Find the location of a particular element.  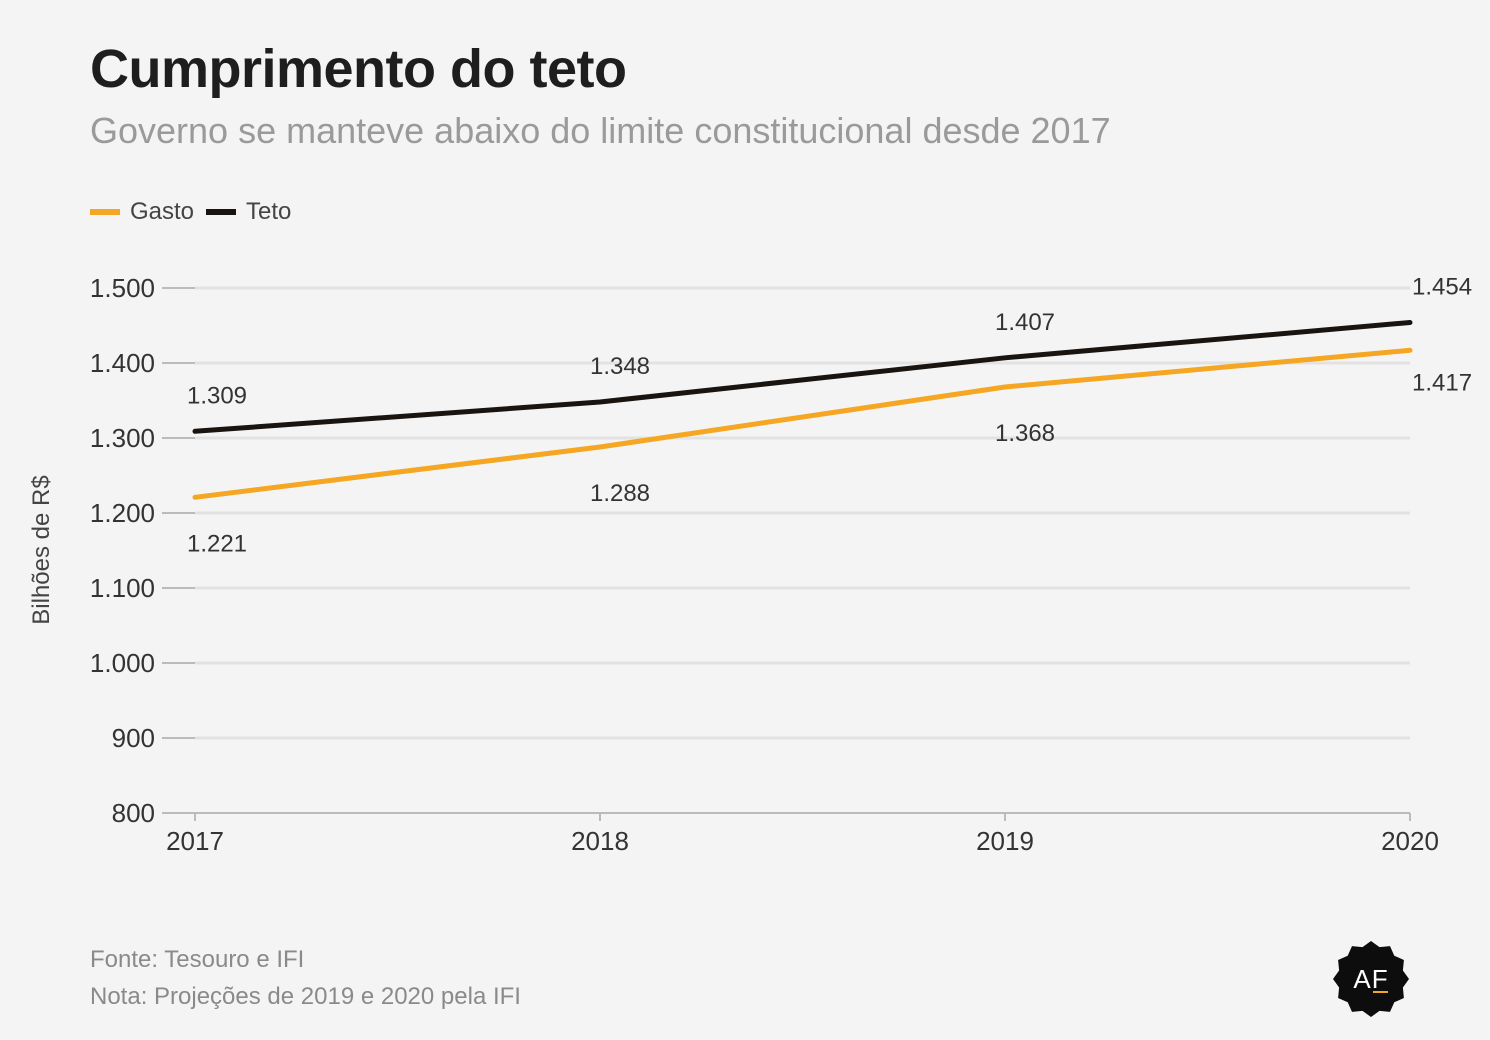

y-tick-label: 1.300 is located at coordinates (122, 438).